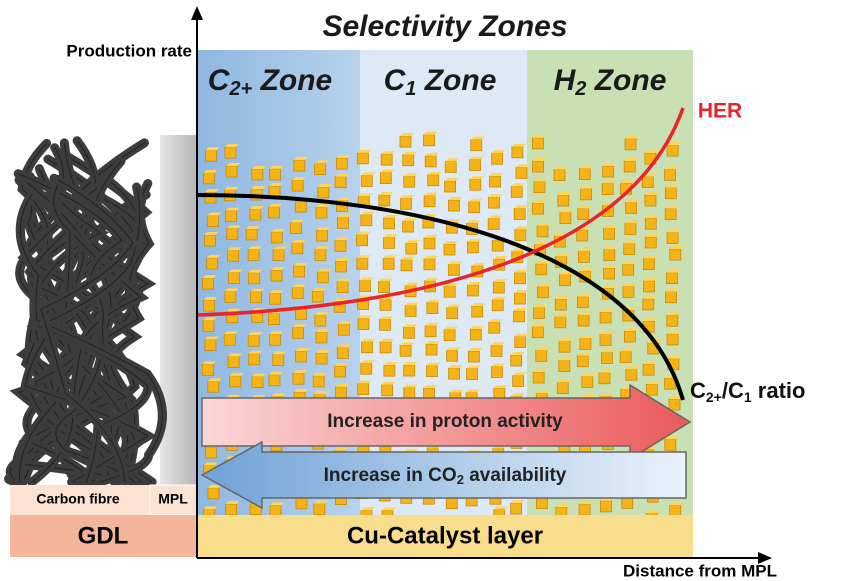 This screenshot has width=843, height=581. Describe the element at coordinates (610, 82) in the screenshot. I see `zone-label: H2 Zone` at that location.